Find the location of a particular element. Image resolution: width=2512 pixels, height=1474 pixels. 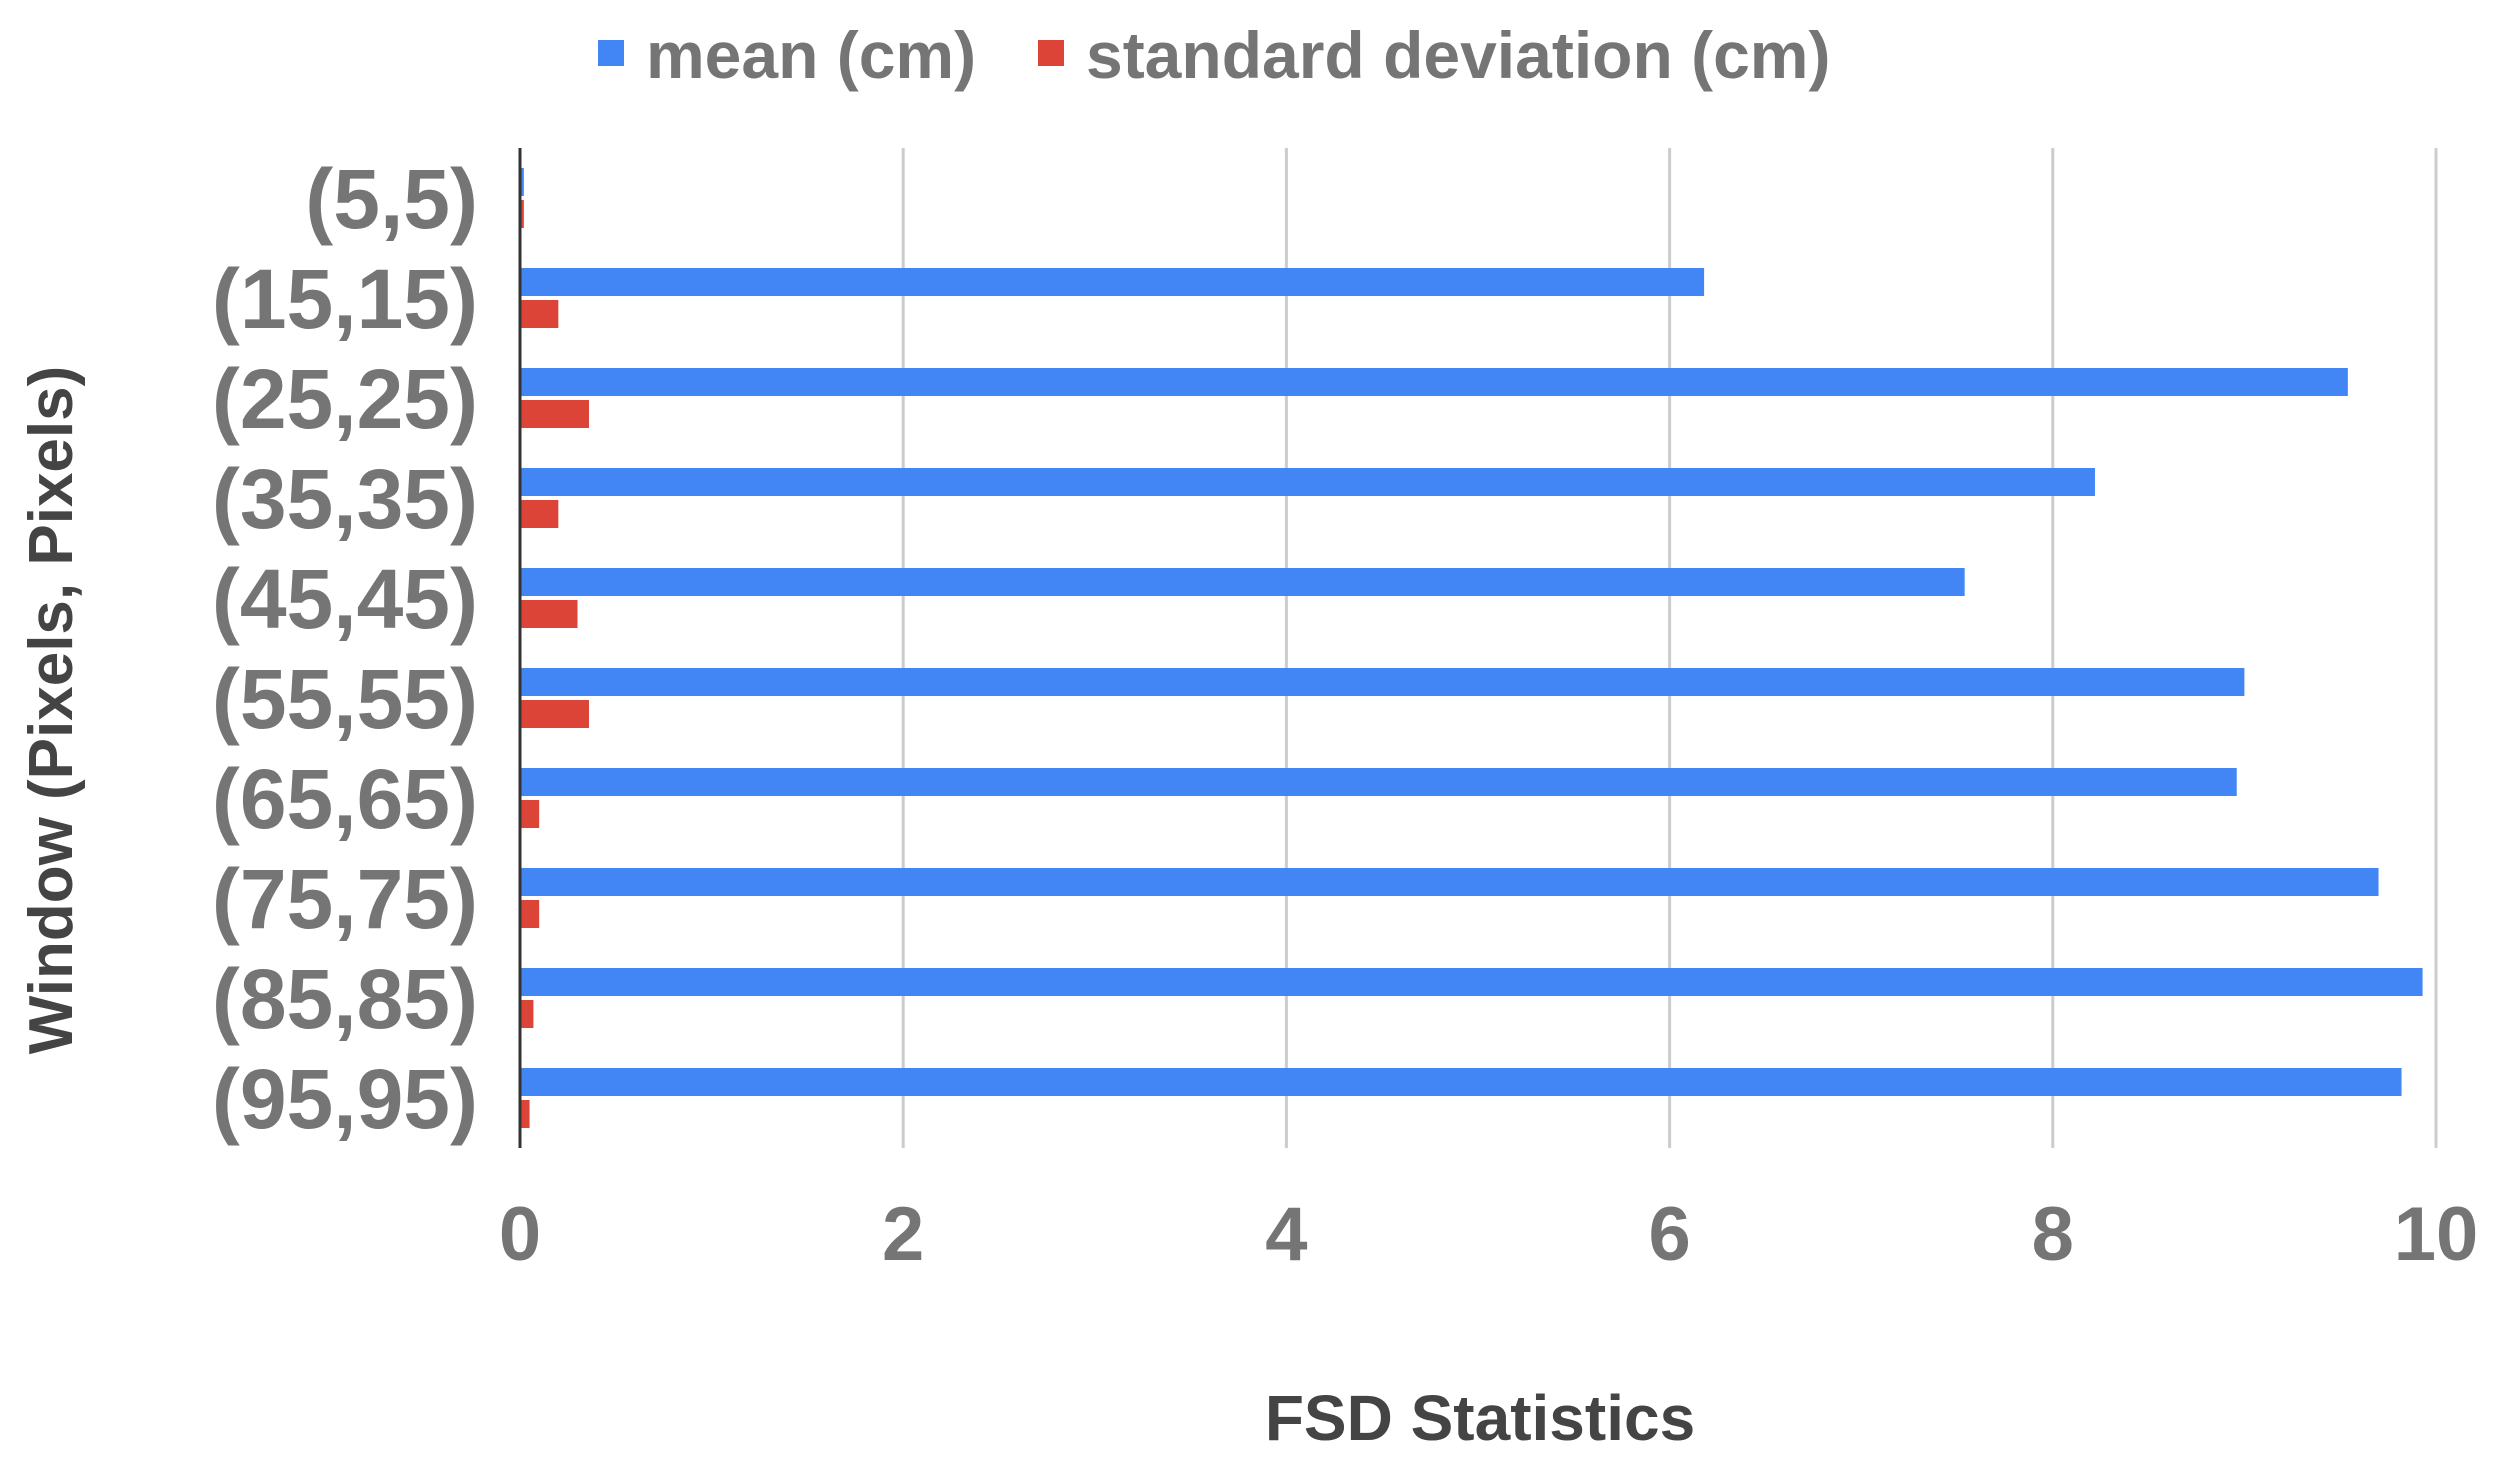

legend-swatch-standard-deviation is located at coordinates (1051, 53).